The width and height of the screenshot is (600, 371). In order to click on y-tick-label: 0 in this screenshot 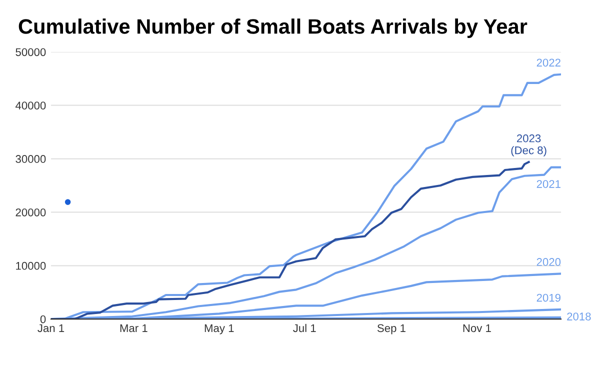, I will do `click(43, 319)`.